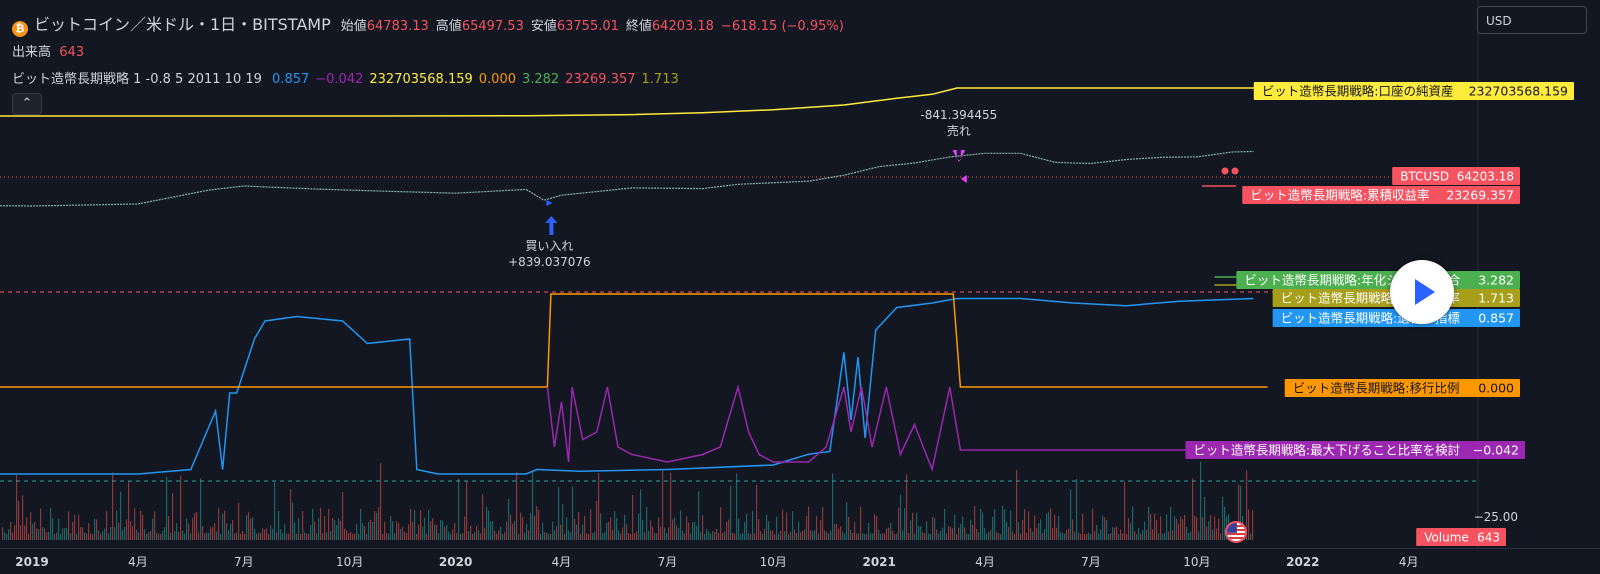  What do you see at coordinates (1496, 280) in the screenshot?
I see `price-label-value: 3.282` at bounding box center [1496, 280].